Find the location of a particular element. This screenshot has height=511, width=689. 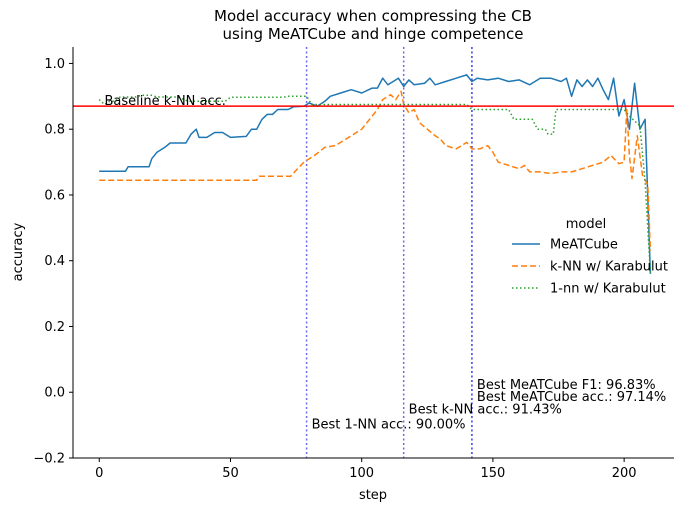

y-tick-label: 0.4 is located at coordinates (54, 261).